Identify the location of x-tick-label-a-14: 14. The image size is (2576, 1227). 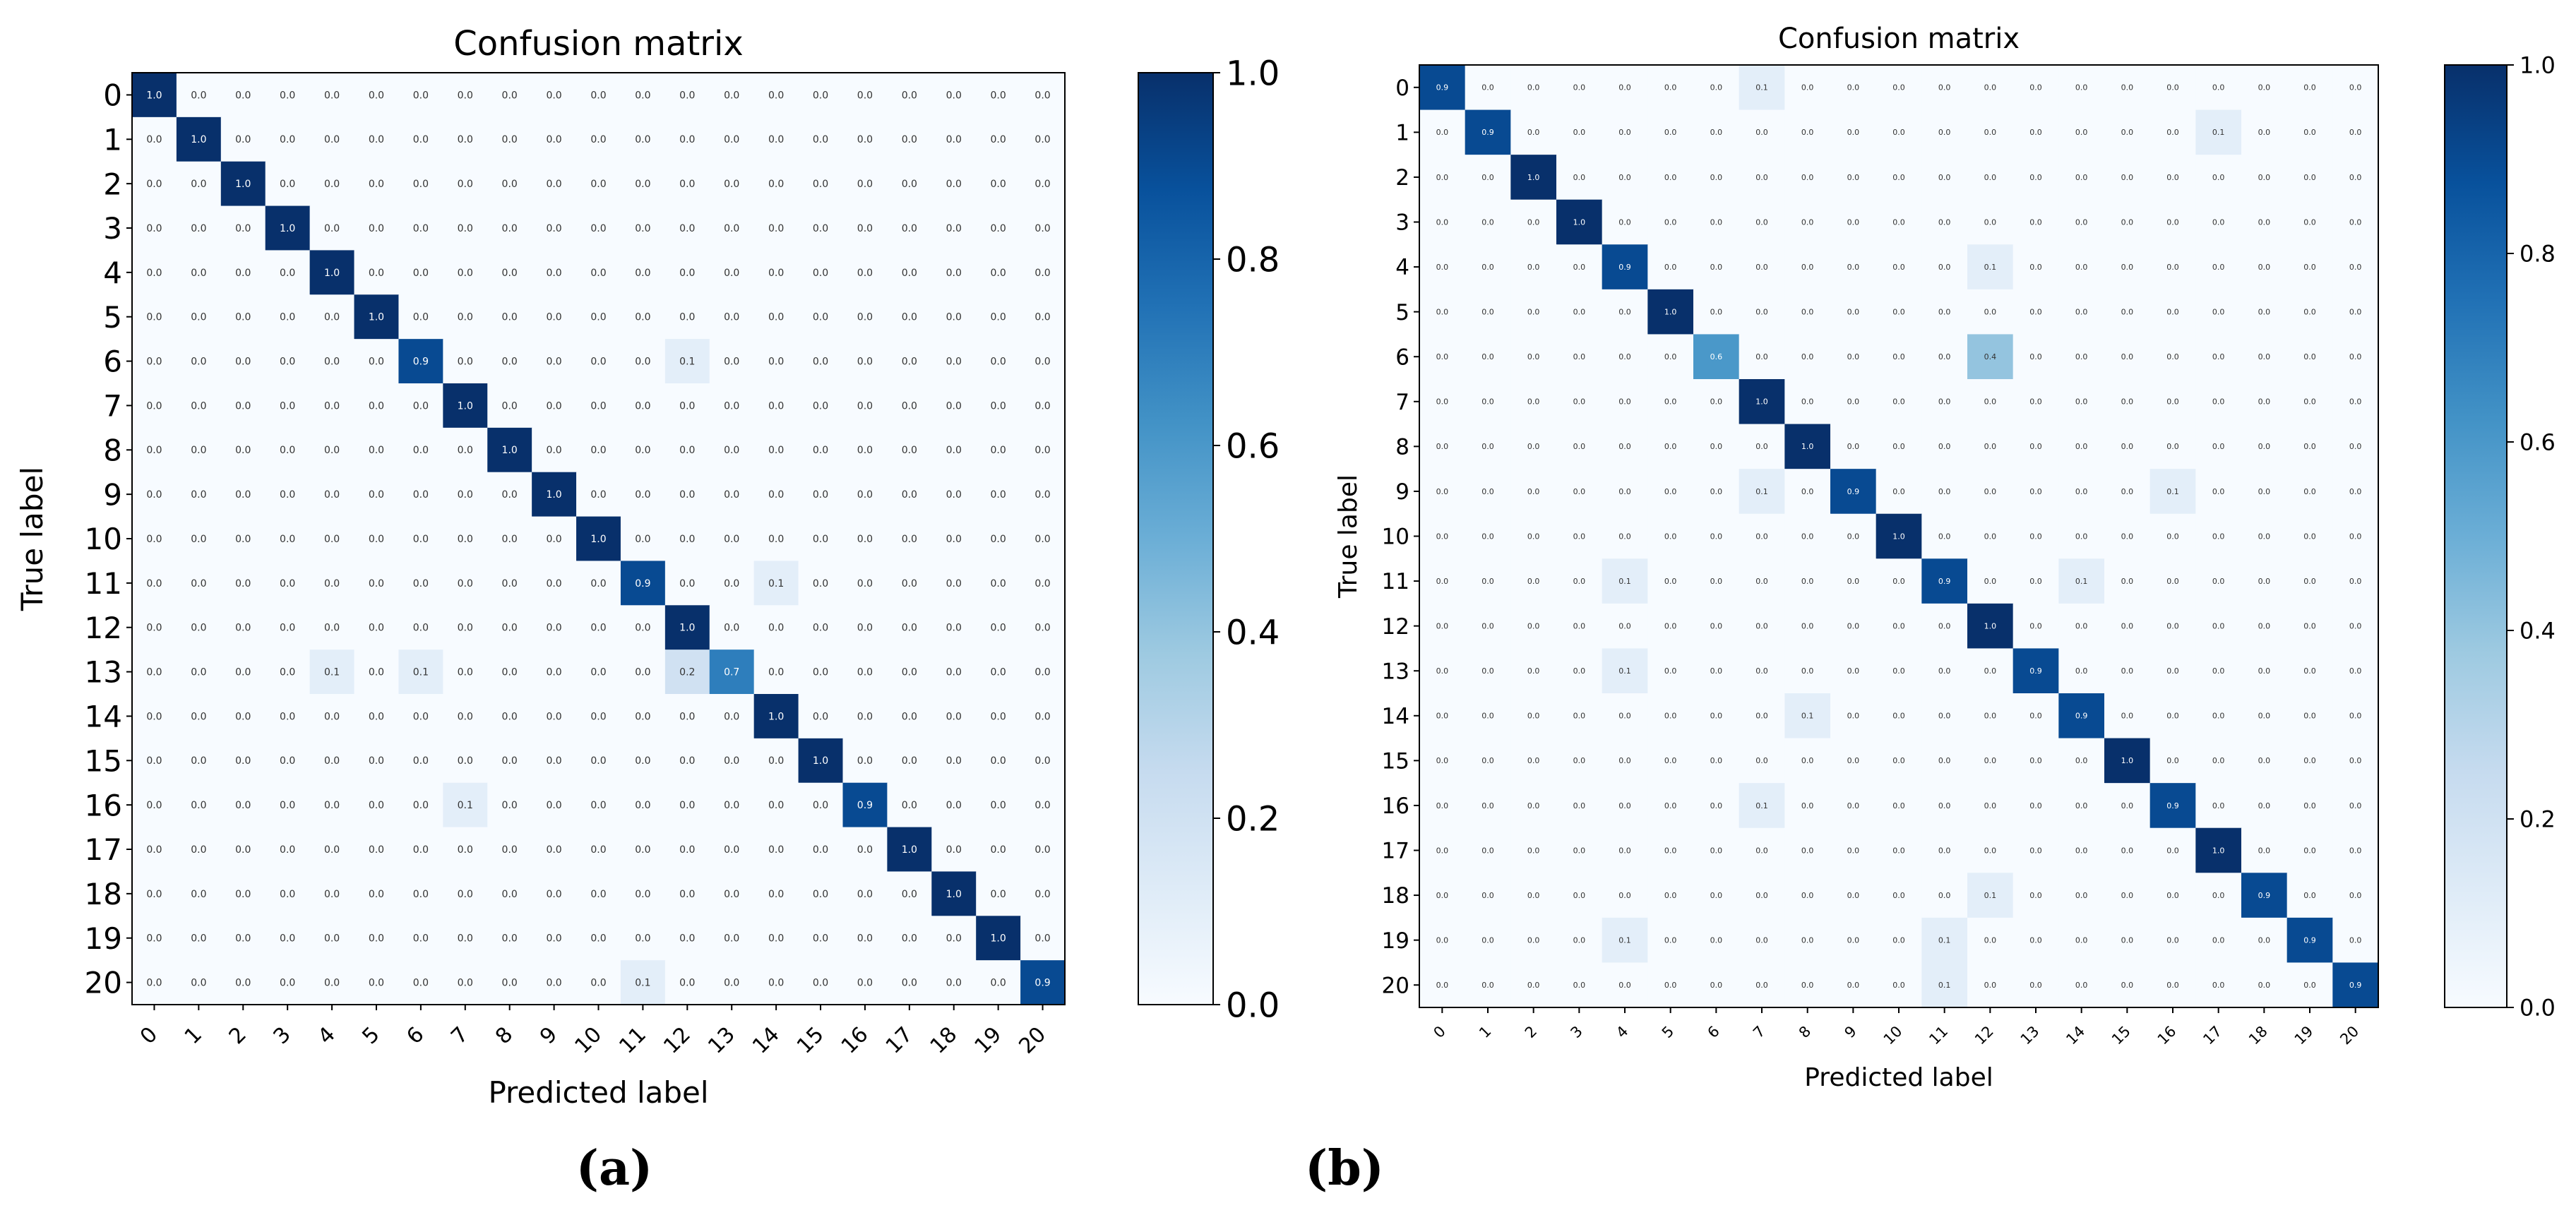
(766, 1040).